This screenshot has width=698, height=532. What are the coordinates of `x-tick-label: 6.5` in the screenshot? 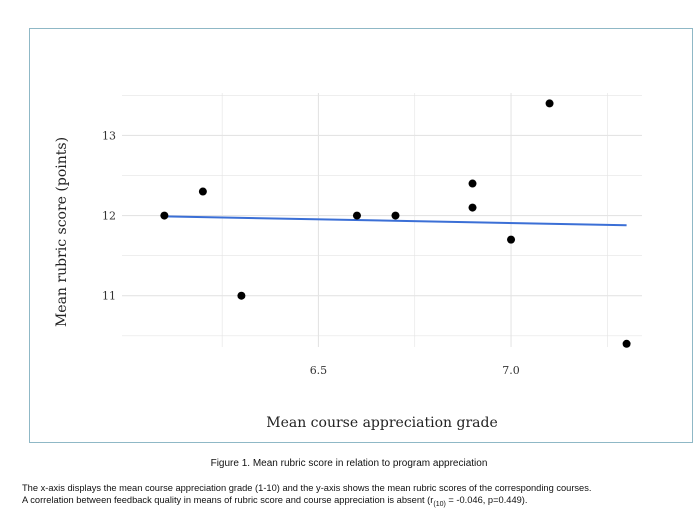 It's located at (319, 370).